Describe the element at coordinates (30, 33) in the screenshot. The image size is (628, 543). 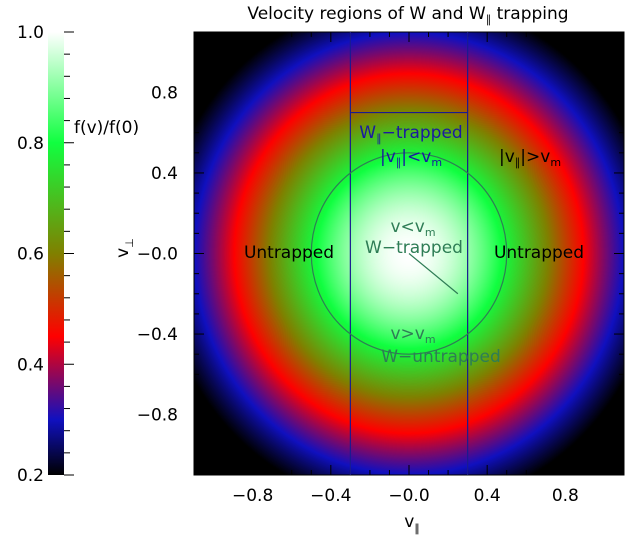
I see `colorbar-tick-label: 1.0` at that location.